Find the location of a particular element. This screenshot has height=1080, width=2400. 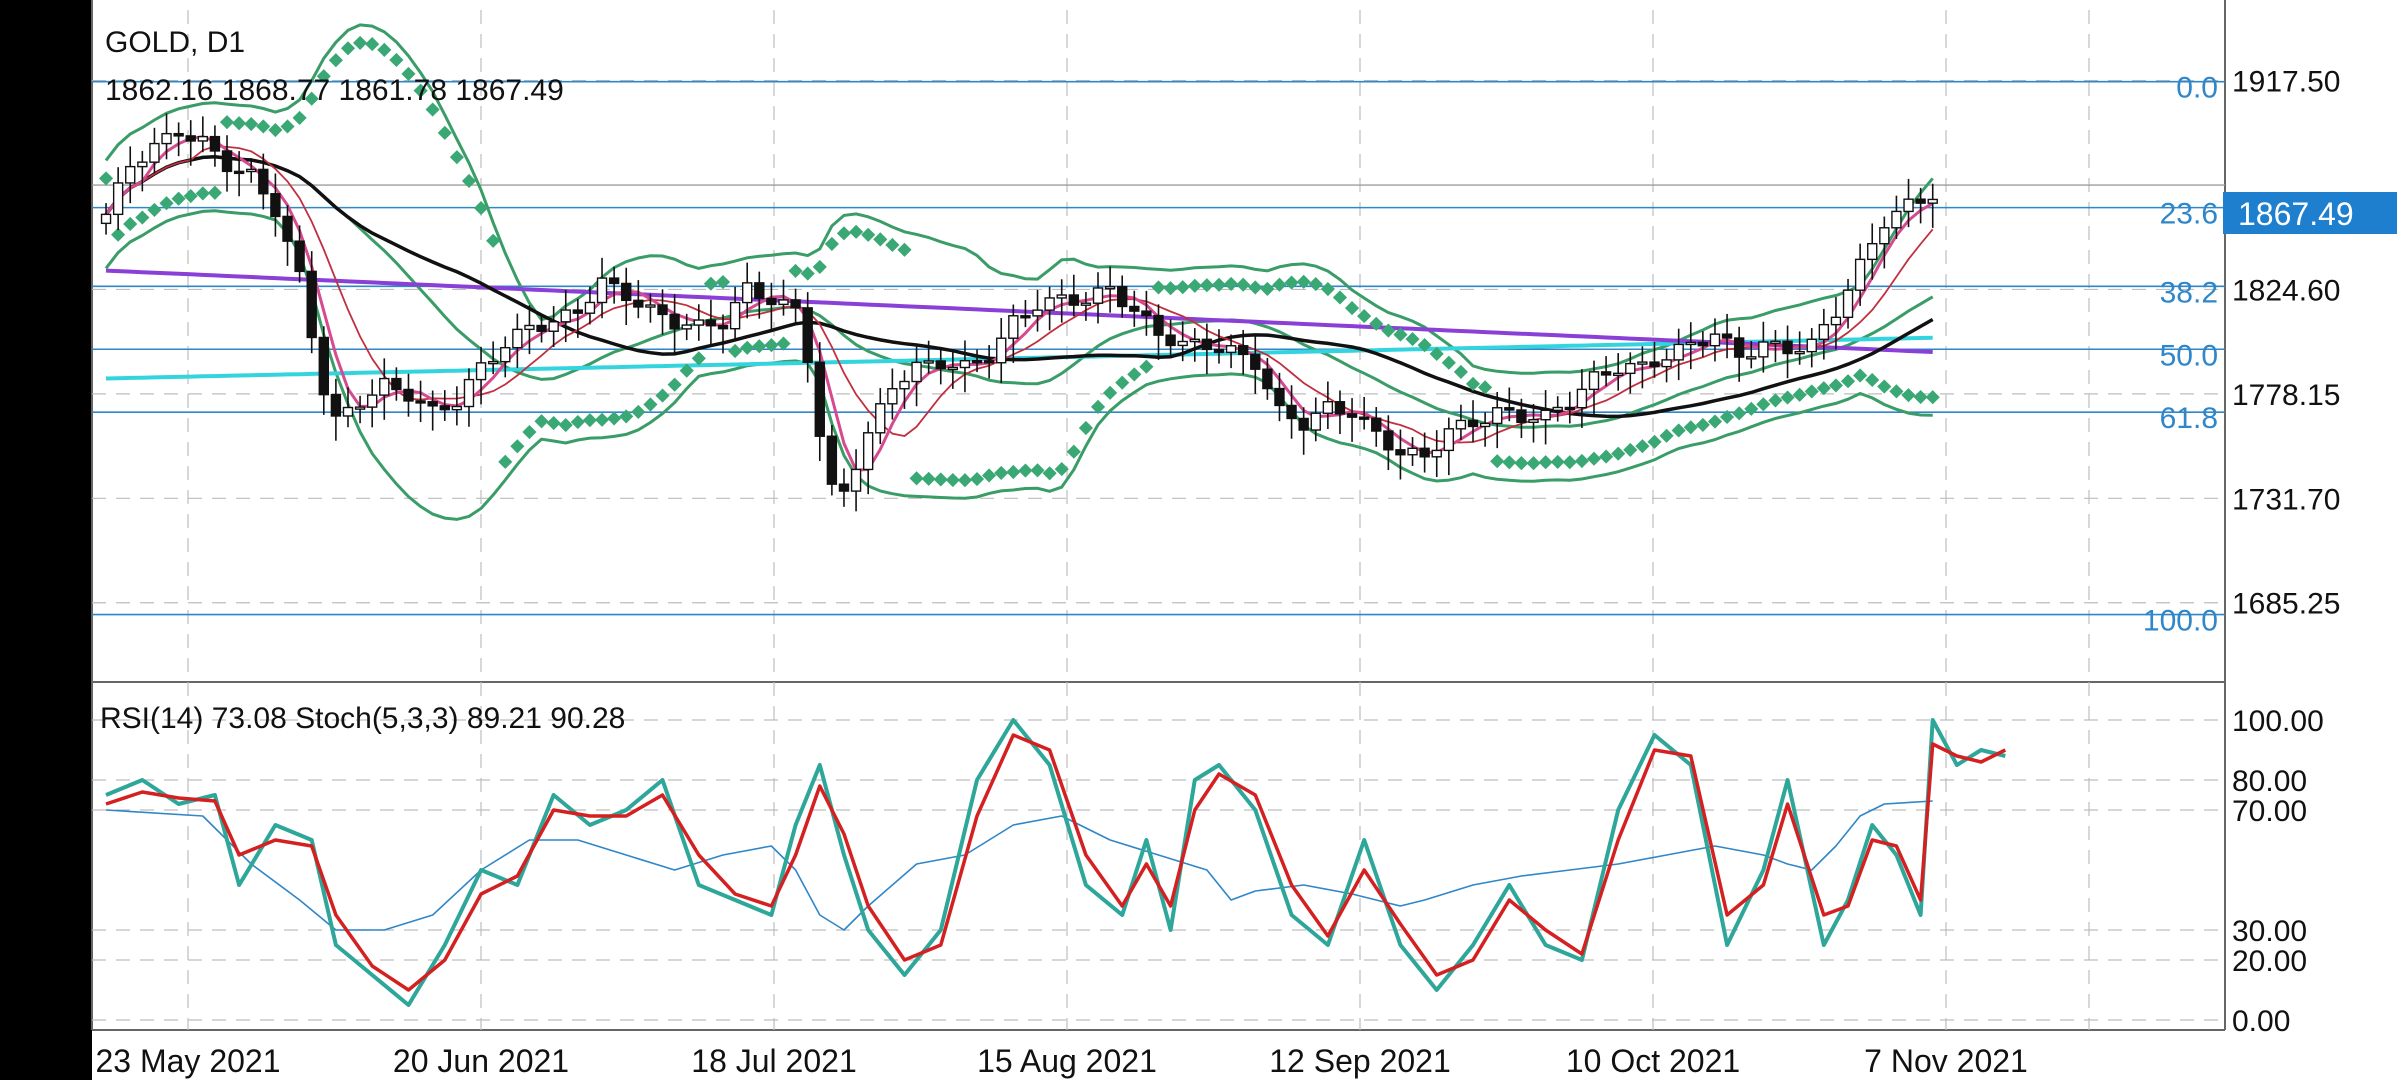

oscillator-label: RSI(14) 73.08 Stoch(5,3,3) 89.21 90.28 is located at coordinates (362, 718).